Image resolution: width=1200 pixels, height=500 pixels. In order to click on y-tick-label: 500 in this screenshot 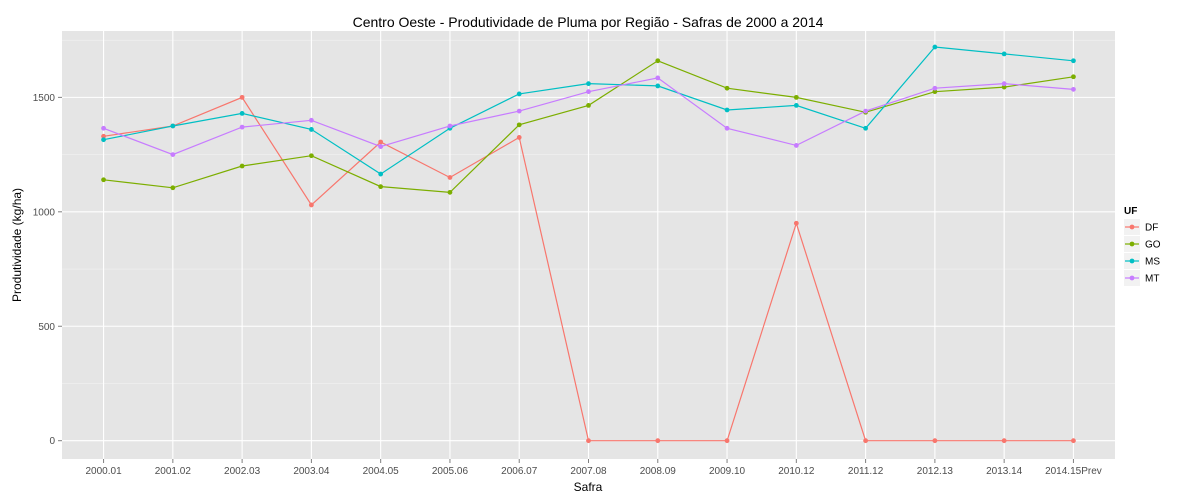, I will do `click(46, 327)`.